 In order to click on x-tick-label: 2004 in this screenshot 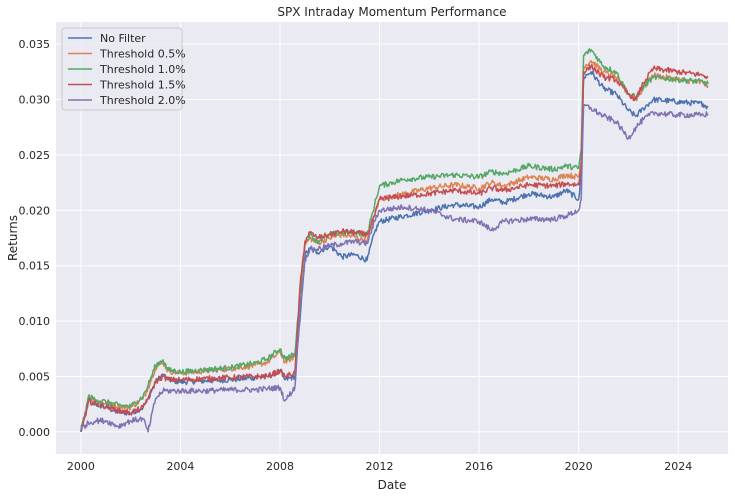, I will do `click(180, 466)`.